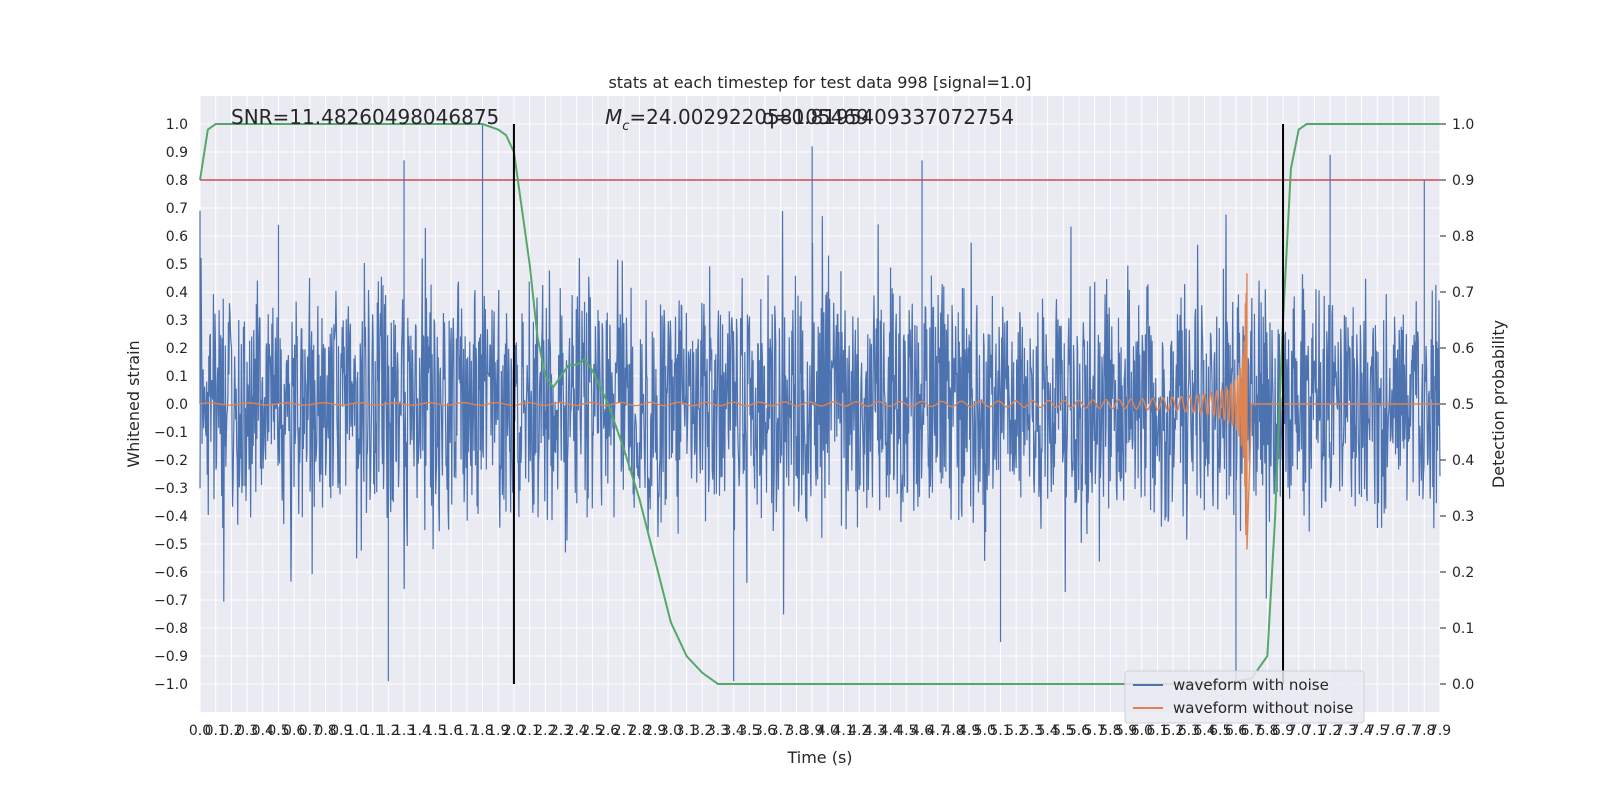  I want to click on left-y-tick-label: 0.9, so click(177, 153).